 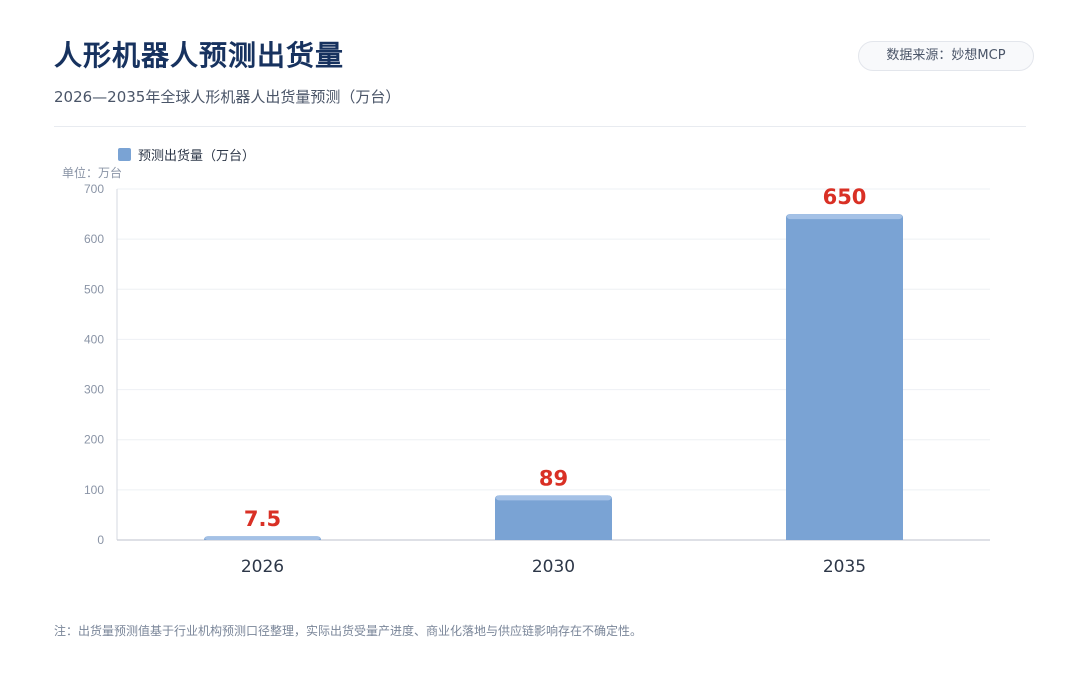 What do you see at coordinates (946, 56) in the screenshot?
I see `source-badge: 数据来源：妙想MCP` at bounding box center [946, 56].